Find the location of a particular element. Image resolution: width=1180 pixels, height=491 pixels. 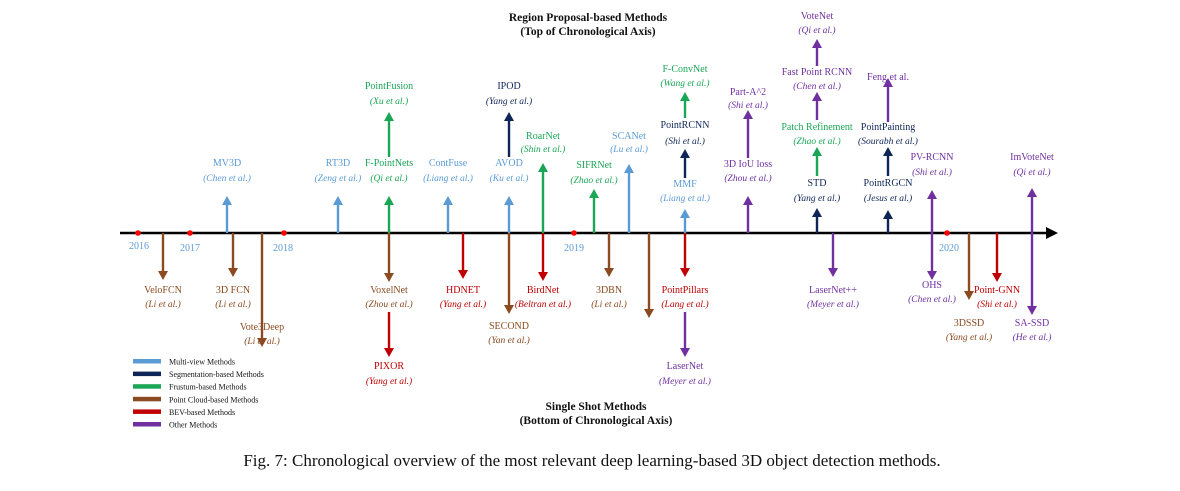

method-lasernet: LaserNet (Meyer et al.) is located at coordinates (685, 349).